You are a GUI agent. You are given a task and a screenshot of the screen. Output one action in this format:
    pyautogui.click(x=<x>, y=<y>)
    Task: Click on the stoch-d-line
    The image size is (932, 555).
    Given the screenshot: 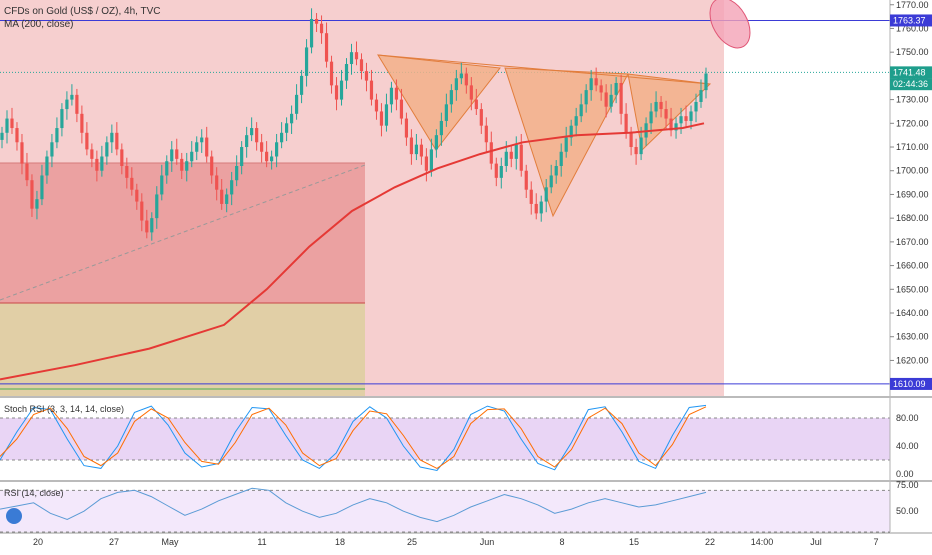 What is the action you would take?
    pyautogui.click(x=353, y=437)
    